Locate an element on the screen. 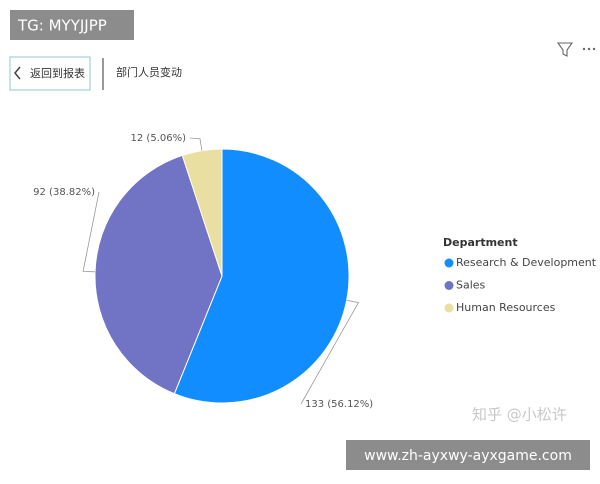 This screenshot has height=484, width=600. back-icon is located at coordinates (17, 73).